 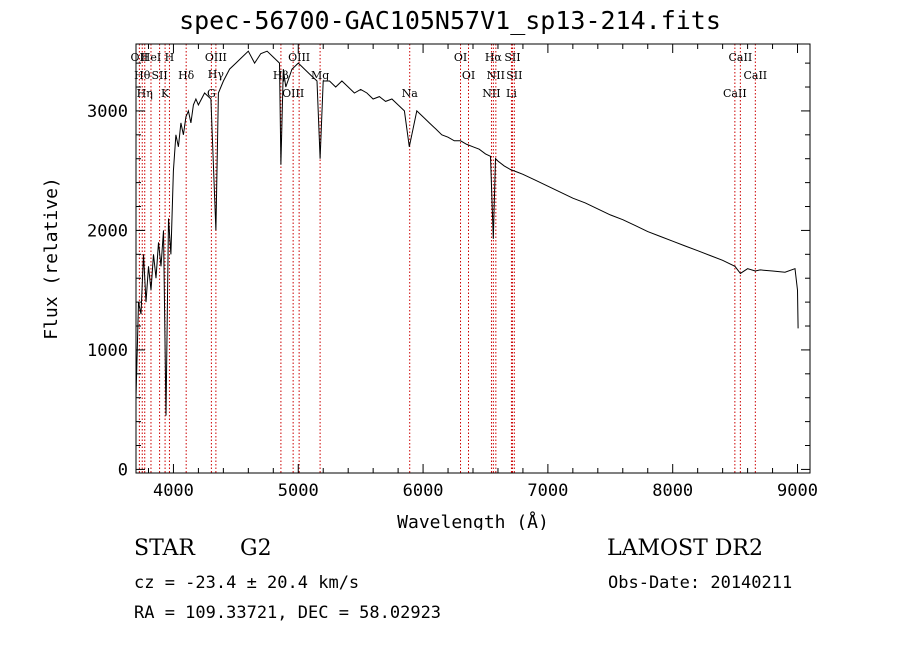 What do you see at coordinates (685, 548) in the screenshot?
I see `survey-name: LAMOST DR2` at bounding box center [685, 548].